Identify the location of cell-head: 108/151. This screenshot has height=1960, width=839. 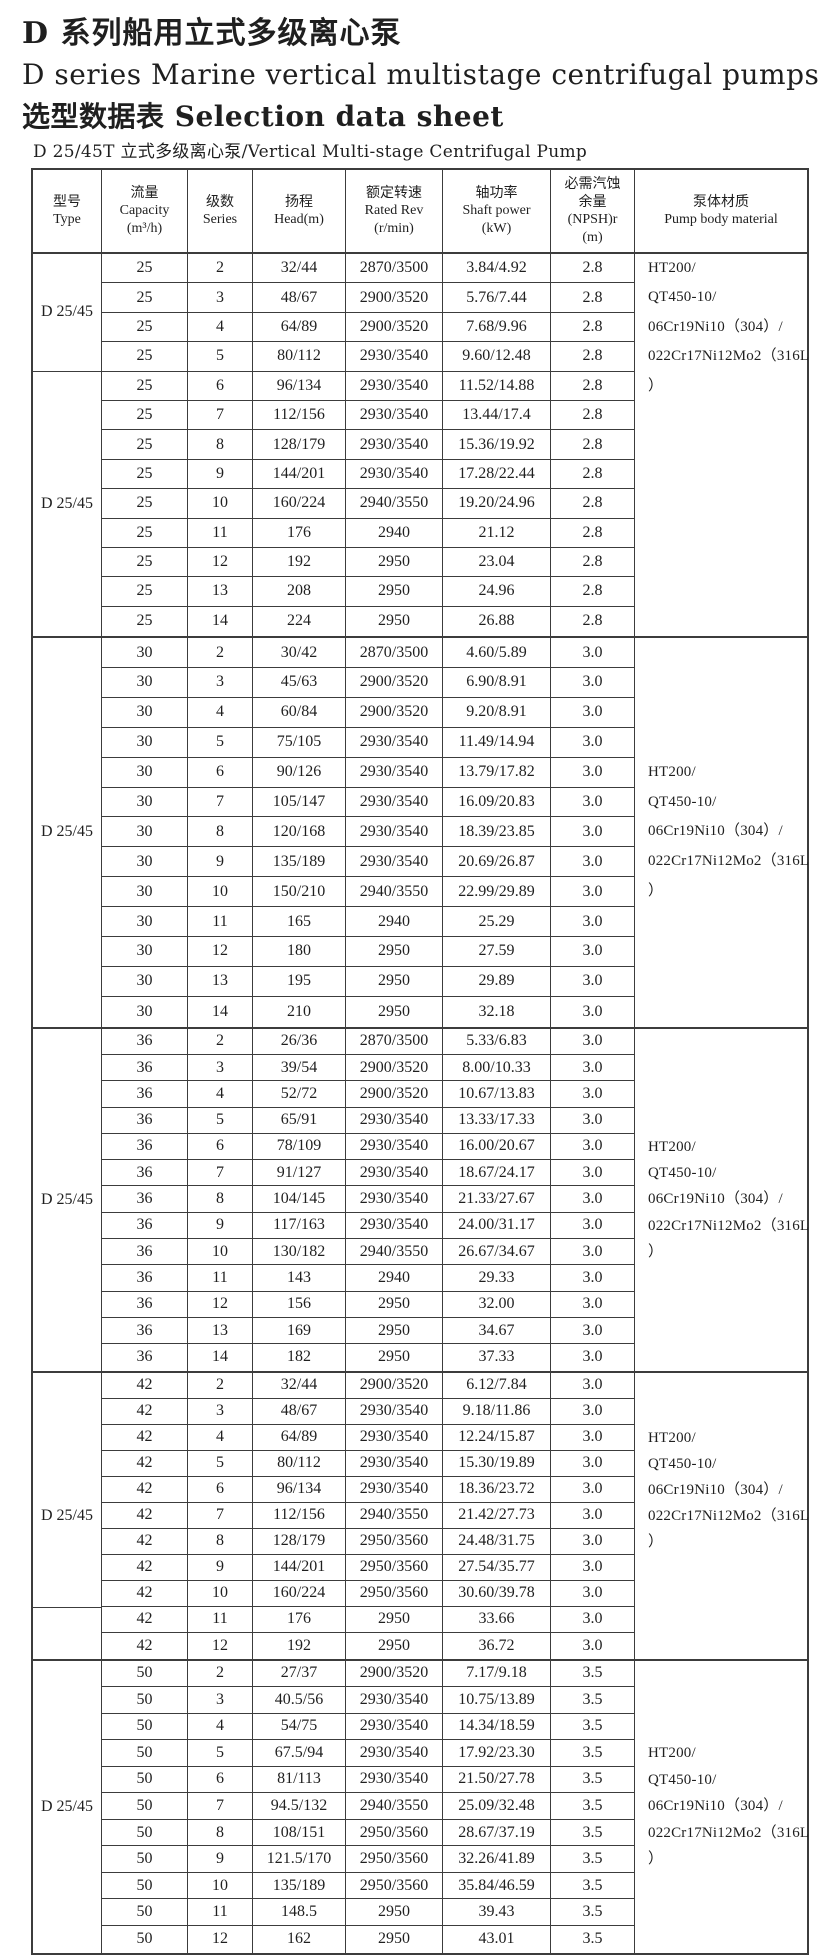
(299, 1833).